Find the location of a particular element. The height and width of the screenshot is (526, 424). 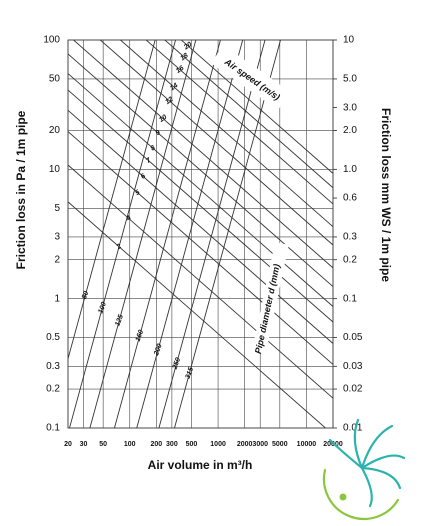

logo is located at coordinates (364, 469).